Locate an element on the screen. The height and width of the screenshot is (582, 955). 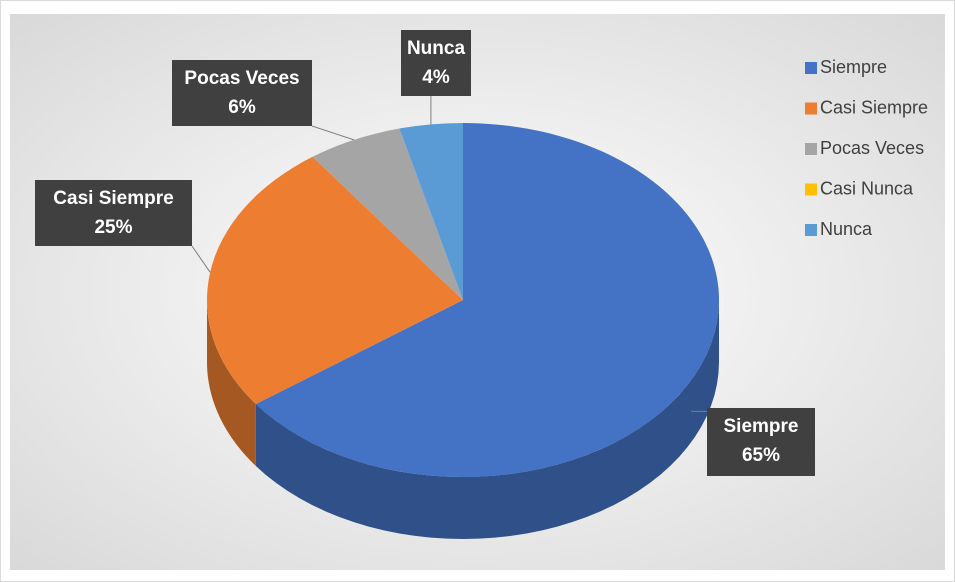
legend-label: Casi Nunca is located at coordinates (867, 188).